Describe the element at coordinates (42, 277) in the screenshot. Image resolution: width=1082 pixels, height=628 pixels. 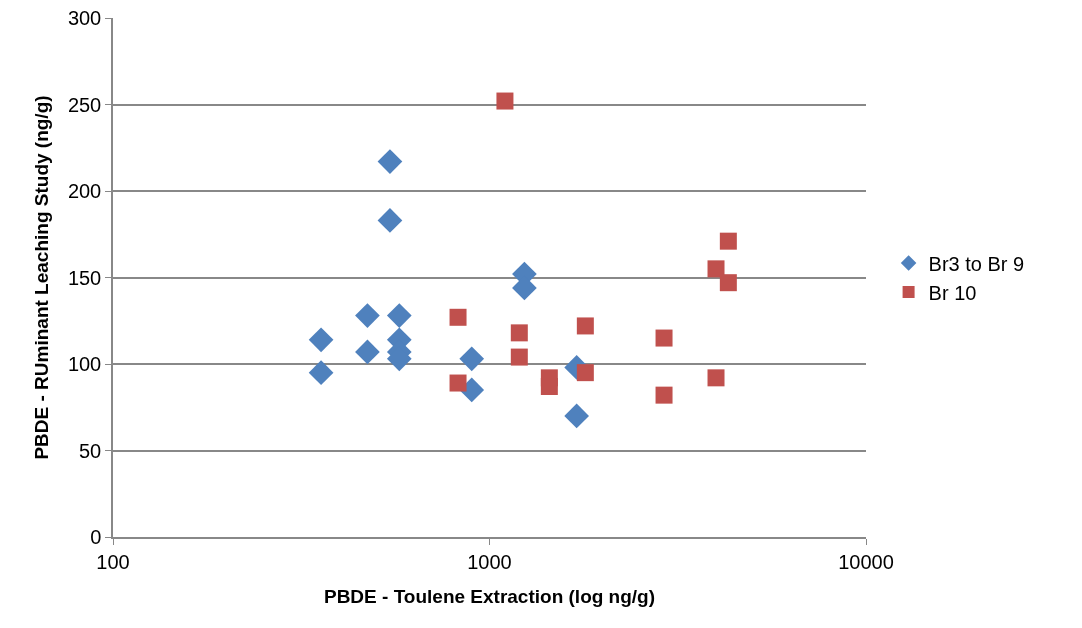
I see `y-axis-title: PBDE - RUminant Leaching Study (ng/g)` at that location.